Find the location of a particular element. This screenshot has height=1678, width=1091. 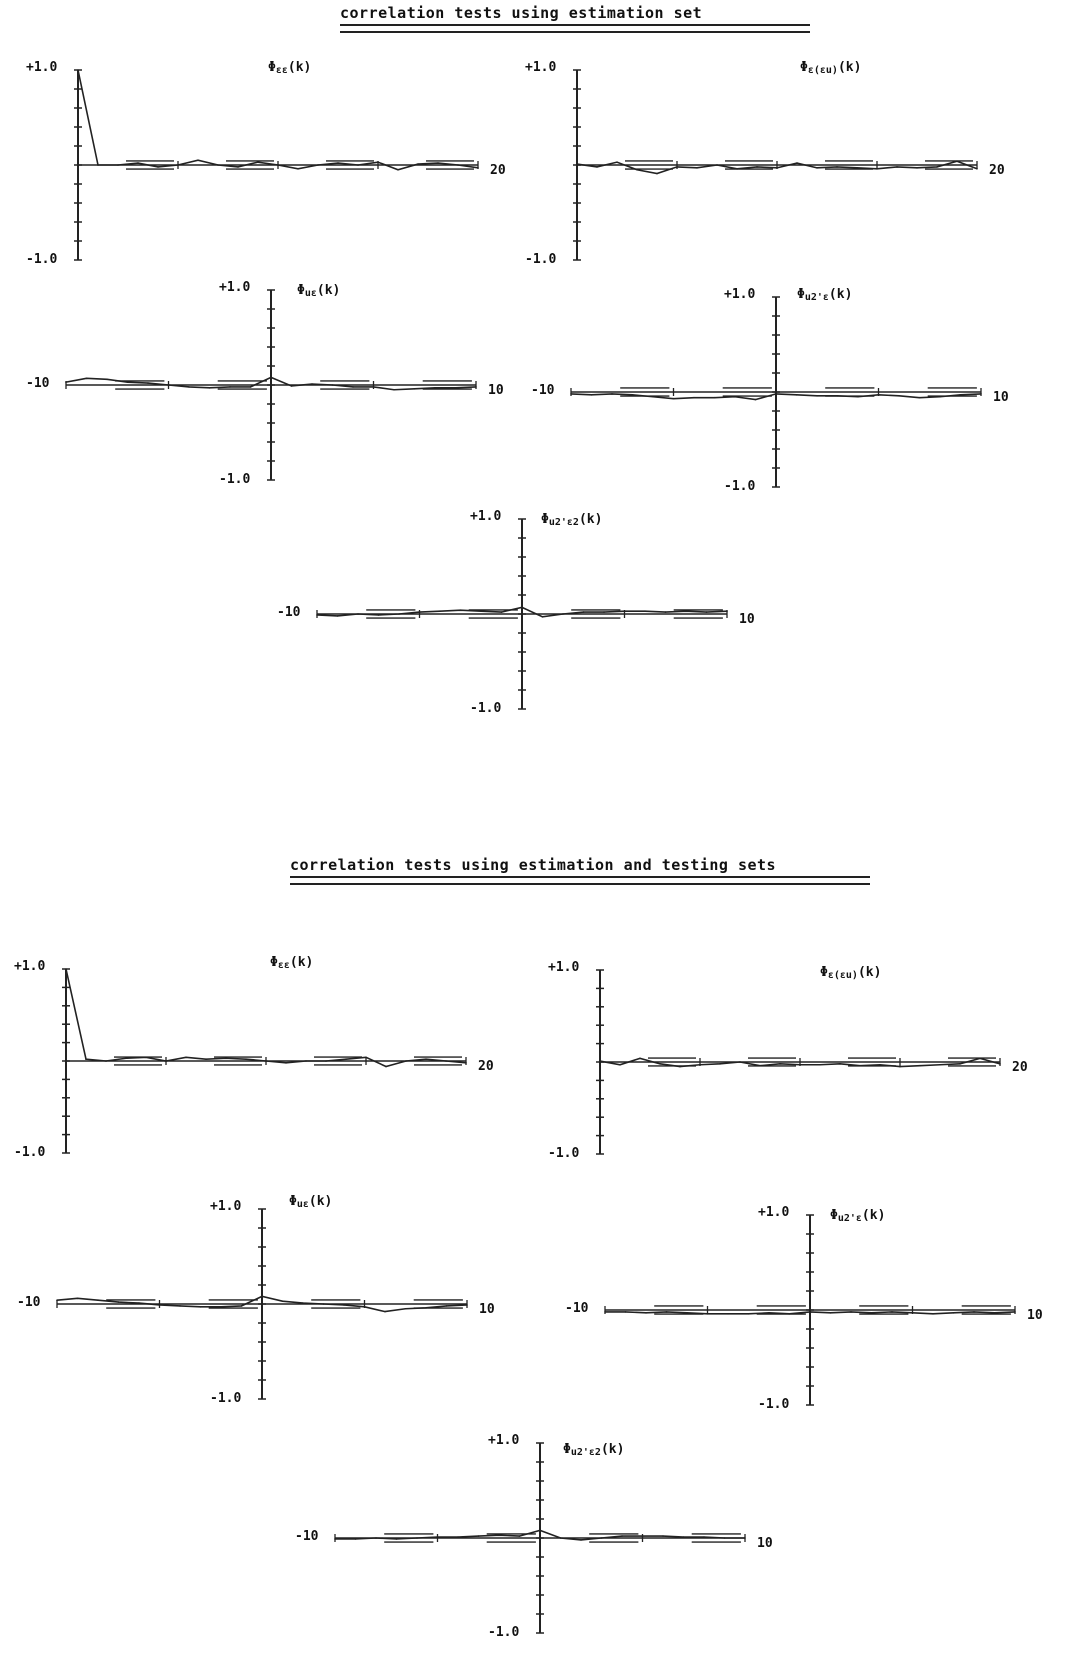

x-min-label: -10 is located at coordinates (289, 612).